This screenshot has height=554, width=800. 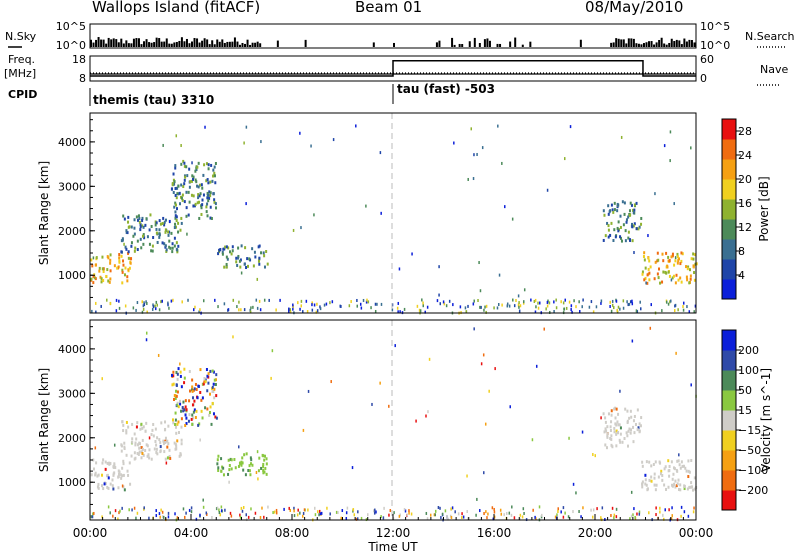 What do you see at coordinates (176, 8) in the screenshot?
I see `station-title: Wallops Island (fitACF)` at bounding box center [176, 8].